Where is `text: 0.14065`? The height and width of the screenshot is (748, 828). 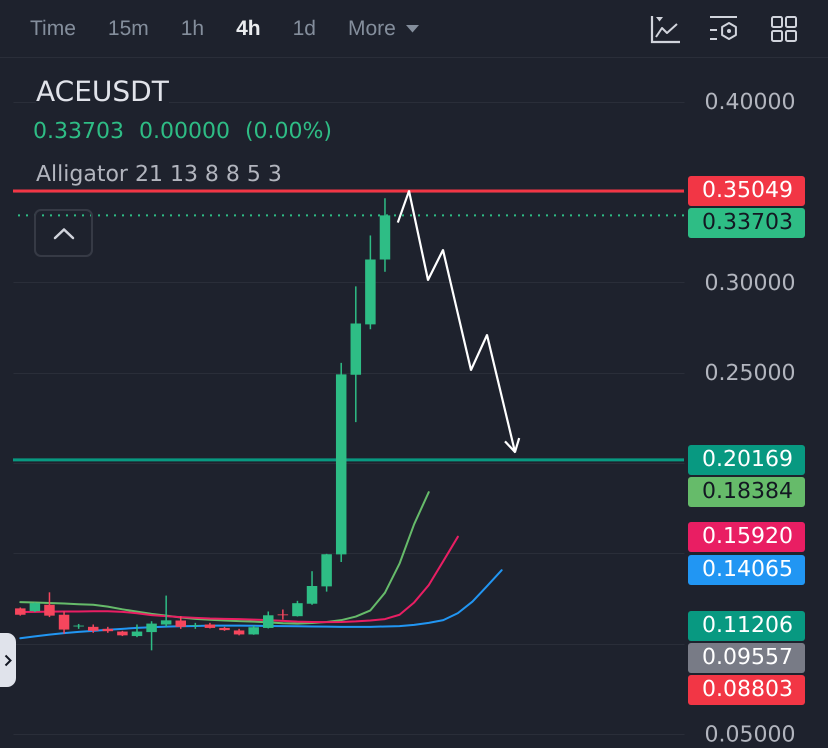
text: 0.14065 is located at coordinates (746, 570).